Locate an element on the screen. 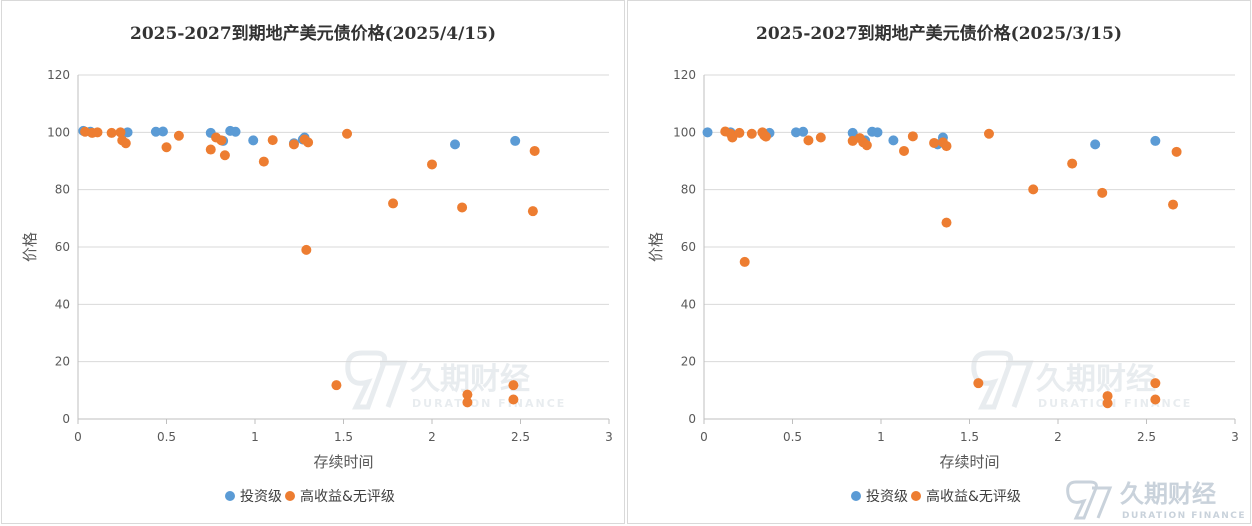  y-tick-label: 80 is located at coordinates (62, 190).